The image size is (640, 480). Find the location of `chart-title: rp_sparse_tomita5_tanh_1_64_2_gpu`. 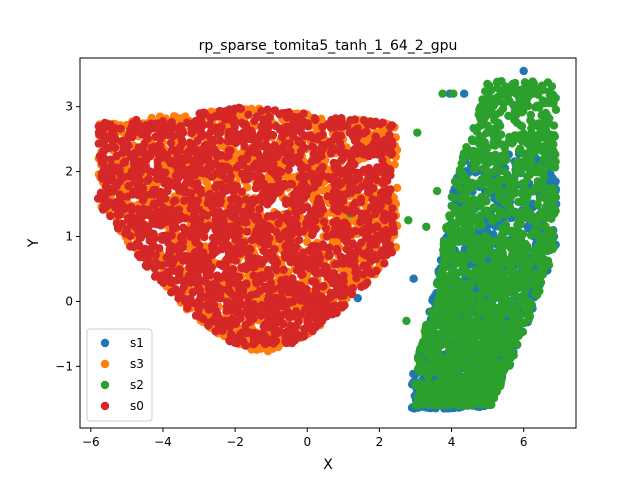

chart-title: rp_sparse_tomita5_tanh_1_64_2_gpu is located at coordinates (328, 46).